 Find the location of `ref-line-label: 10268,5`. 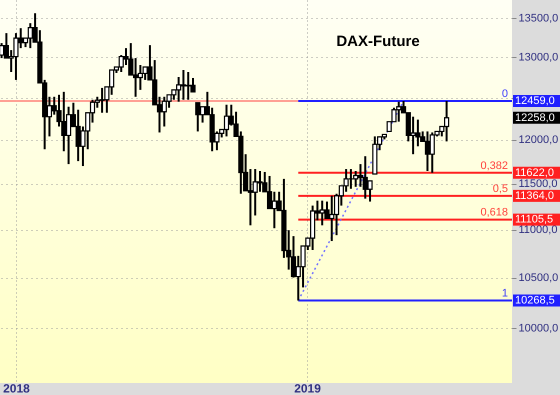

ref-line-label: 10268,5 is located at coordinates (535, 300).